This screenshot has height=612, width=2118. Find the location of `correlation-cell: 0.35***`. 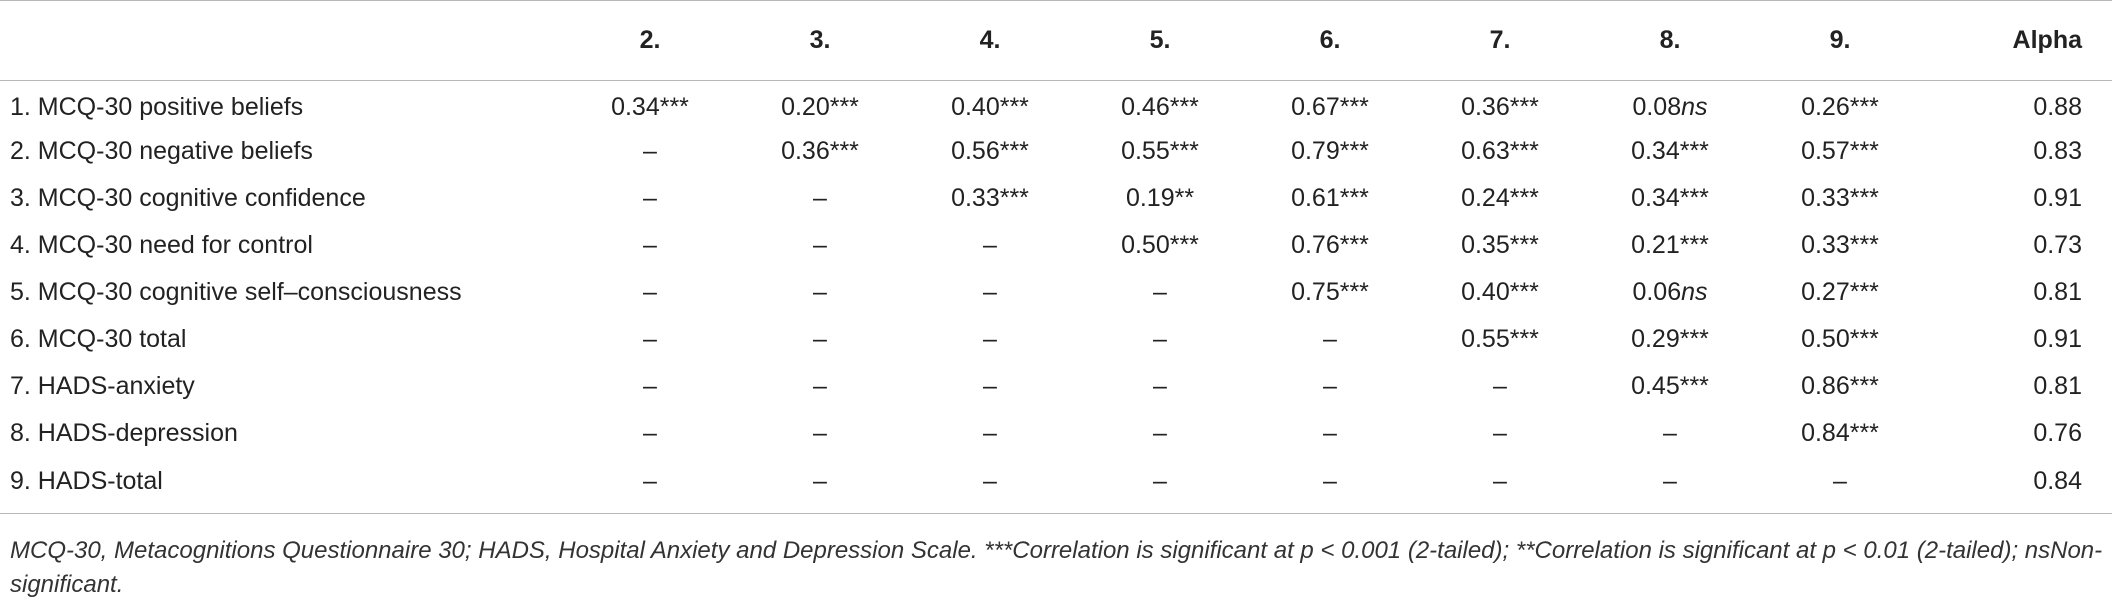

correlation-cell: 0.35*** is located at coordinates (1500, 244).